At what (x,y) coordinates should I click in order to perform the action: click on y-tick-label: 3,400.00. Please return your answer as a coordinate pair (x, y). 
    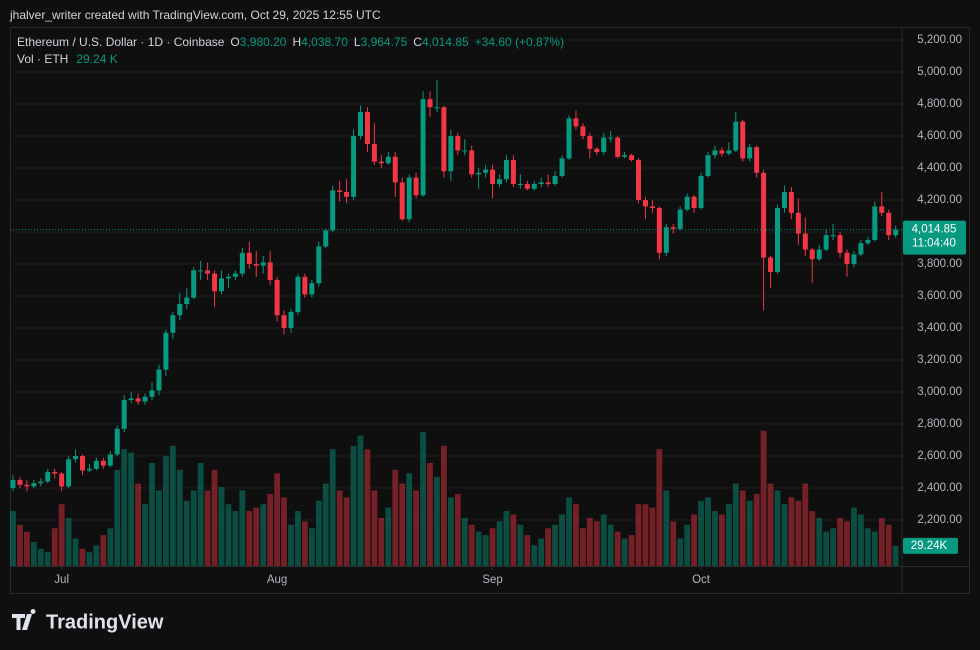
    Looking at the image, I should click on (939, 328).